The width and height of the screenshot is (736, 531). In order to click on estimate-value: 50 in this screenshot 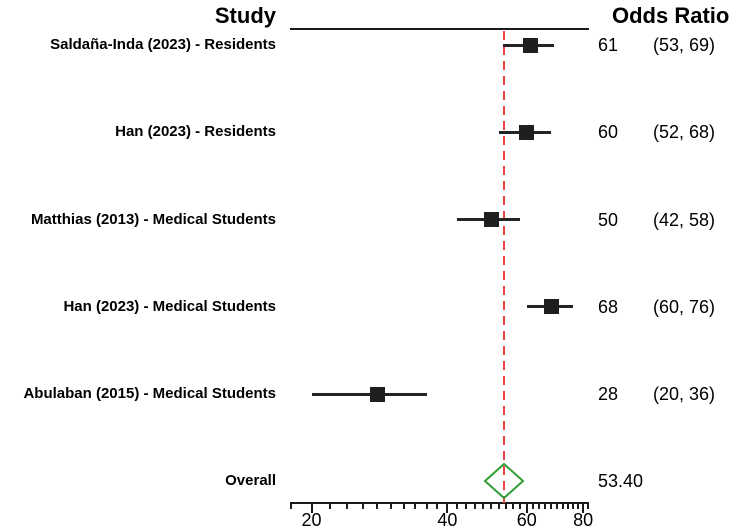, I will do `click(608, 219)`.